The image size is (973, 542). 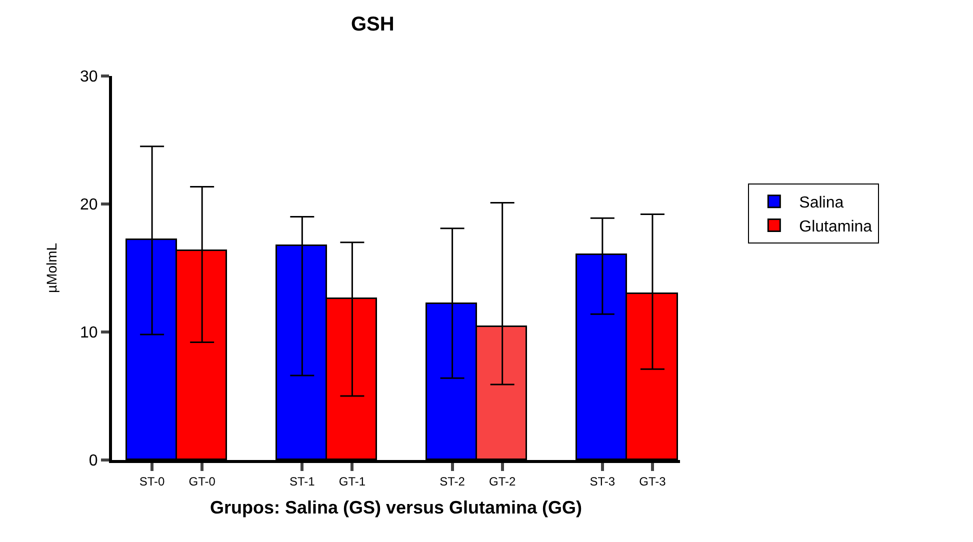 I want to click on y-axis-title: µMolmL, so click(x=52, y=268).